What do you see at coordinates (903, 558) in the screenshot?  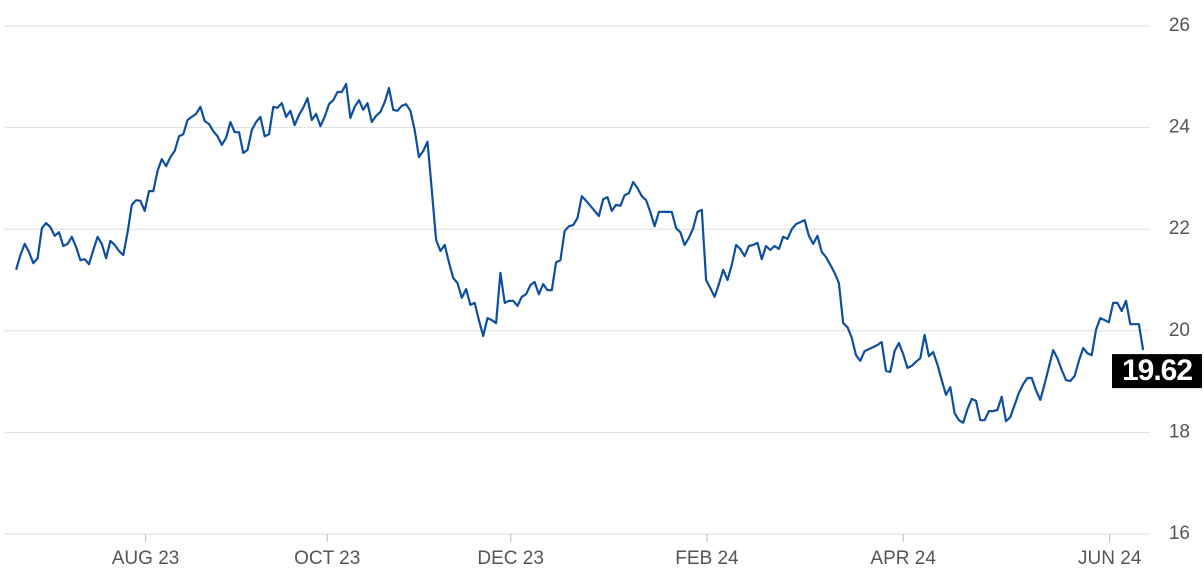 I see `x-tick-label: APR 24` at bounding box center [903, 558].